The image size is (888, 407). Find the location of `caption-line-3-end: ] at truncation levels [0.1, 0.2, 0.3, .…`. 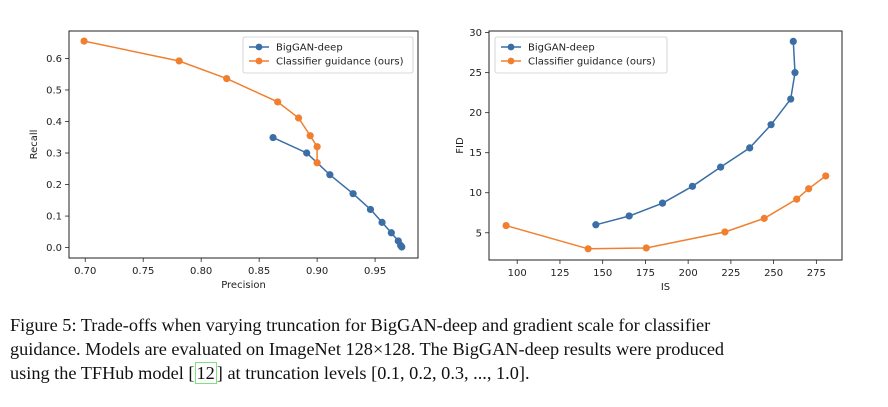

caption-line-3-end: ] at truncation levels [0.1, 0.2, 0.3, .… is located at coordinates (373, 373).